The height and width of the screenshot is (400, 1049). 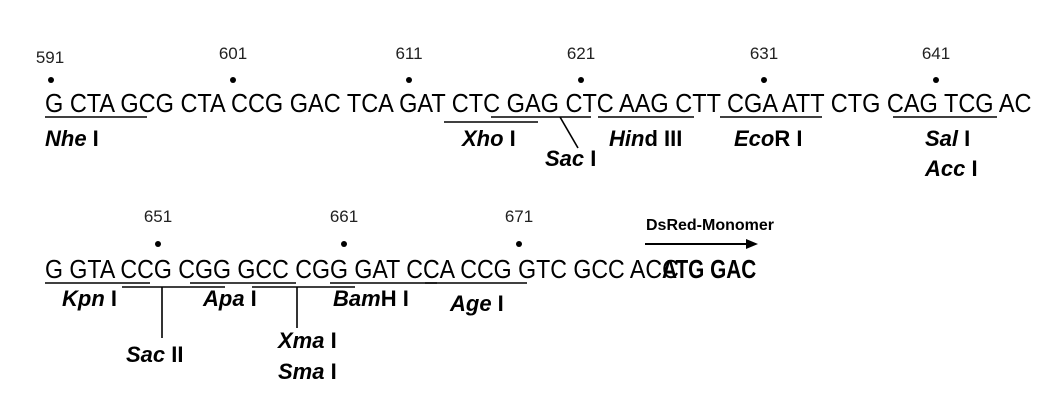 I want to click on enzyme-label-apai: Apa I, so click(x=229, y=298).